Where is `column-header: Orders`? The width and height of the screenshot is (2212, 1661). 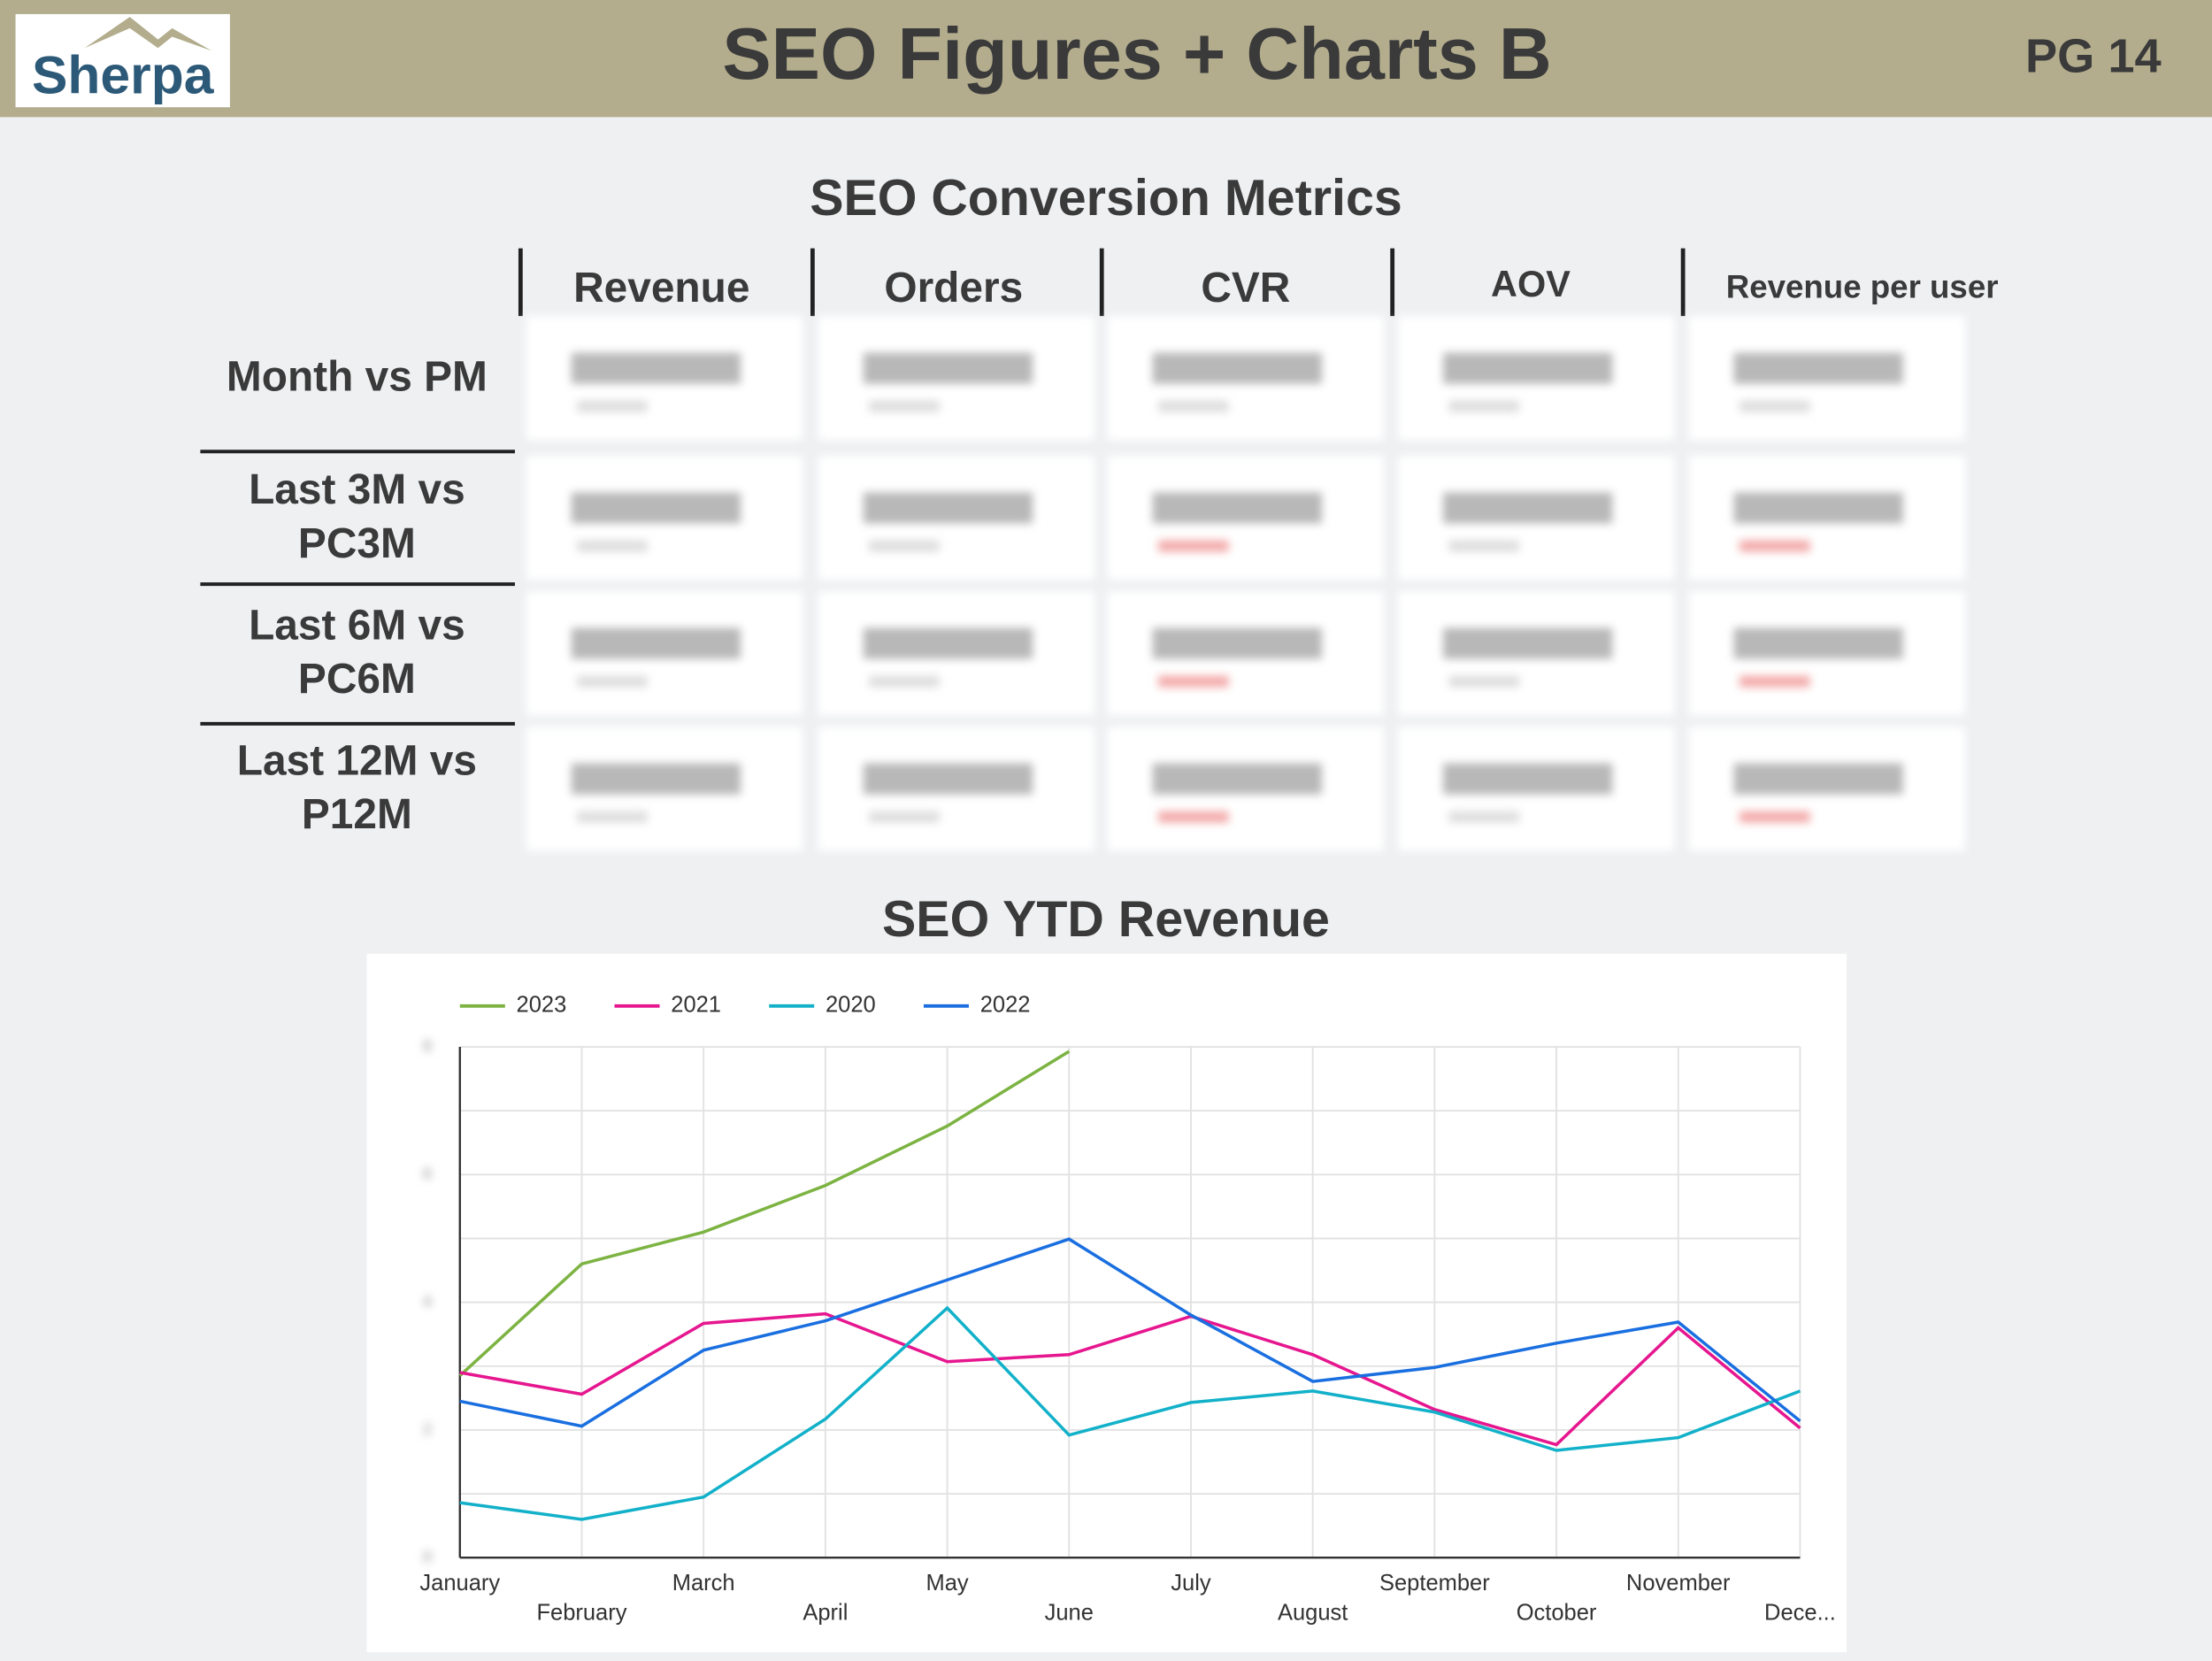 column-header: Orders is located at coordinates (954, 288).